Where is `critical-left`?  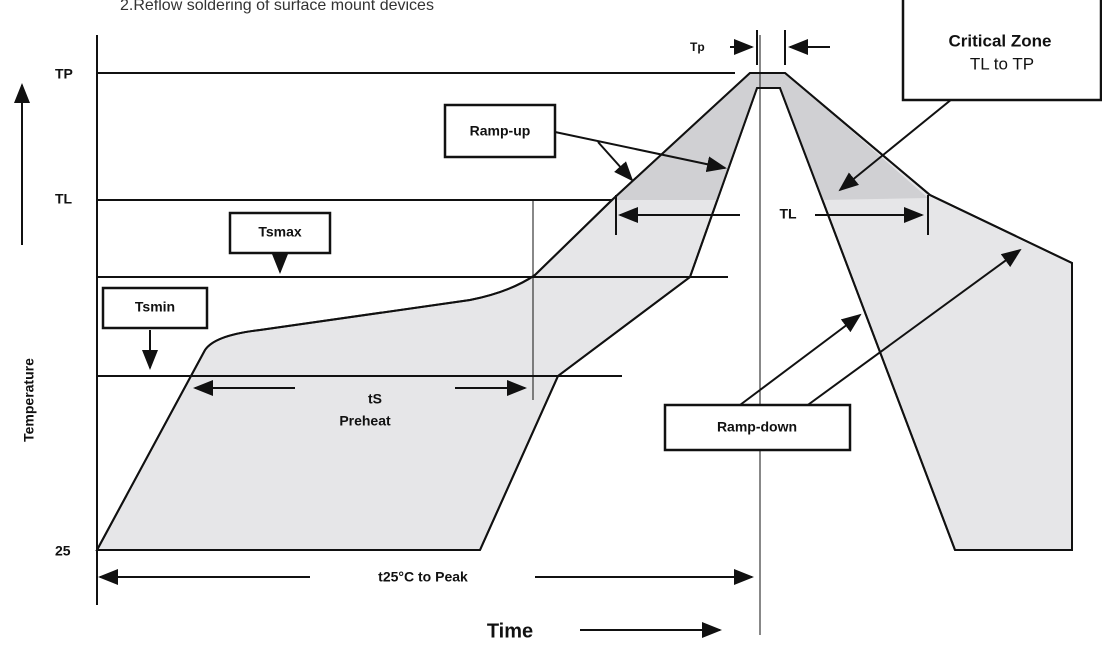
critical-left is located at coordinates (698, 136).